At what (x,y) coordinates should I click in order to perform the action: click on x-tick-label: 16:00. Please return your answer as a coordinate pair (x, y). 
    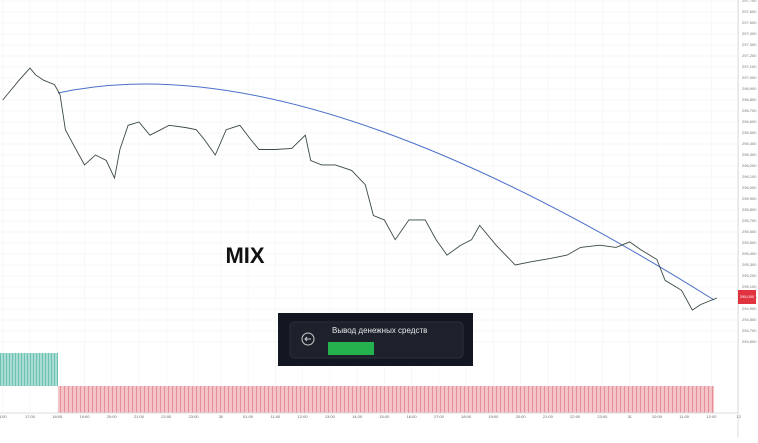
    Looking at the image, I should click on (412, 416).